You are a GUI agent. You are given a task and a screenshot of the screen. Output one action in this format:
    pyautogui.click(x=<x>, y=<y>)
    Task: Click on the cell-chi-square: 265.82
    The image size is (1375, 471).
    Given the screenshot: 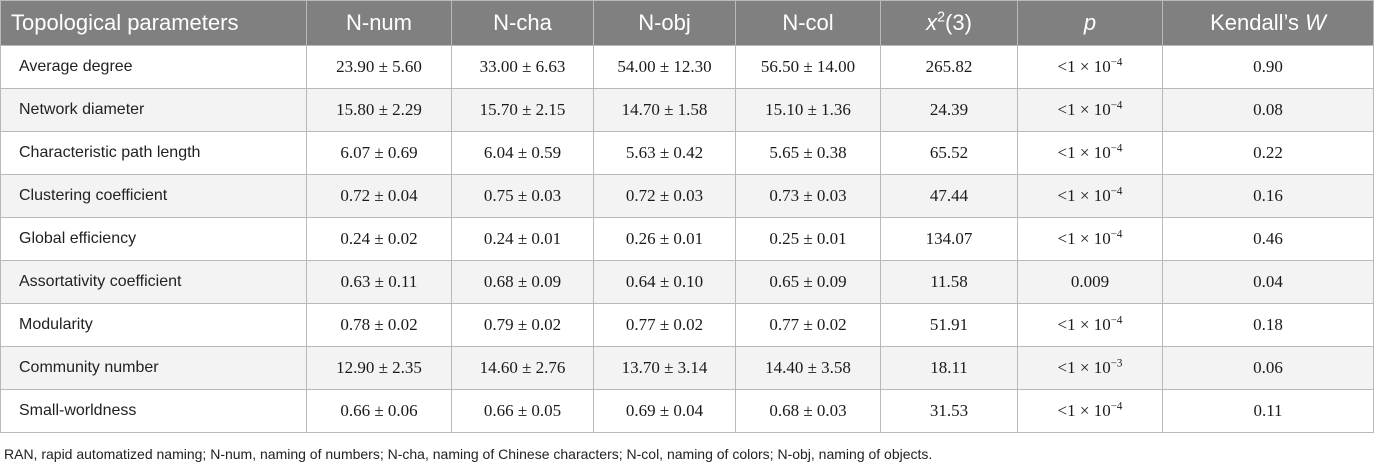 What is the action you would take?
    pyautogui.click(x=949, y=67)
    